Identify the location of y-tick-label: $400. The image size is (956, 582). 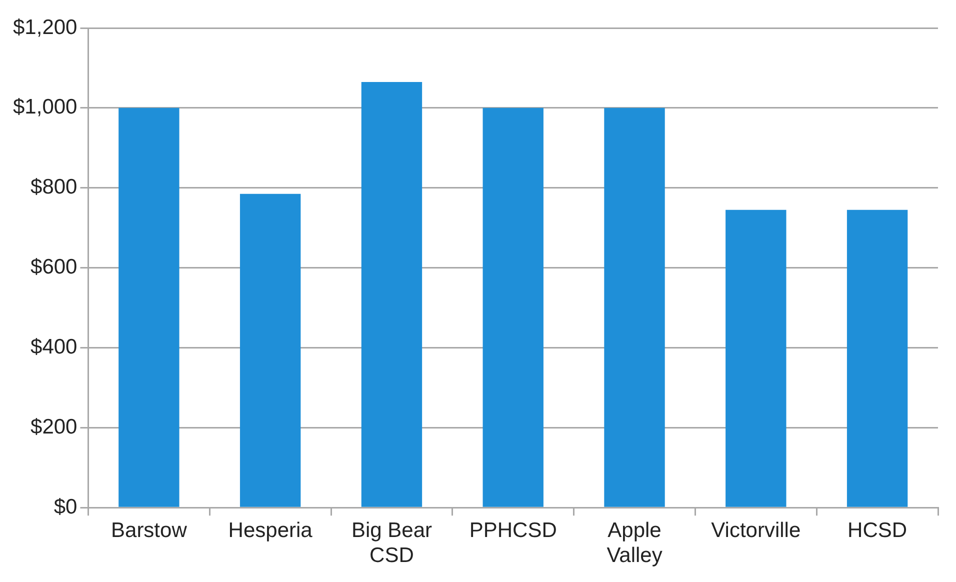
(54, 347).